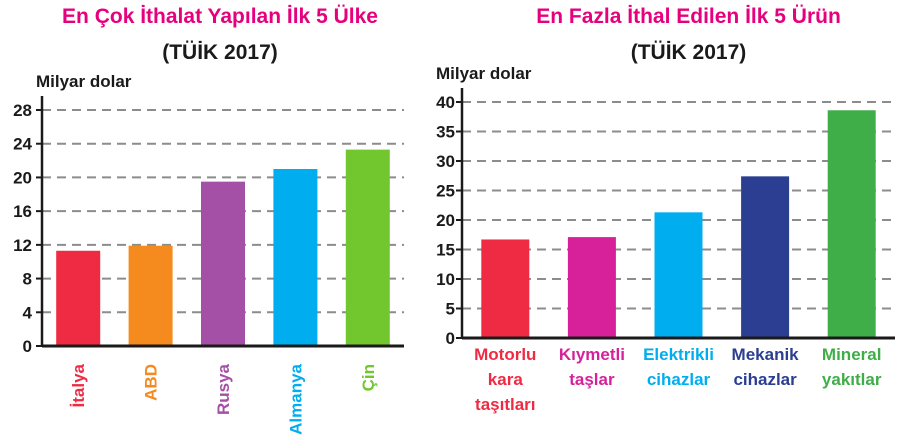  What do you see at coordinates (223, 389) in the screenshot?
I see `chart-1-category-label: Rusya` at bounding box center [223, 389].